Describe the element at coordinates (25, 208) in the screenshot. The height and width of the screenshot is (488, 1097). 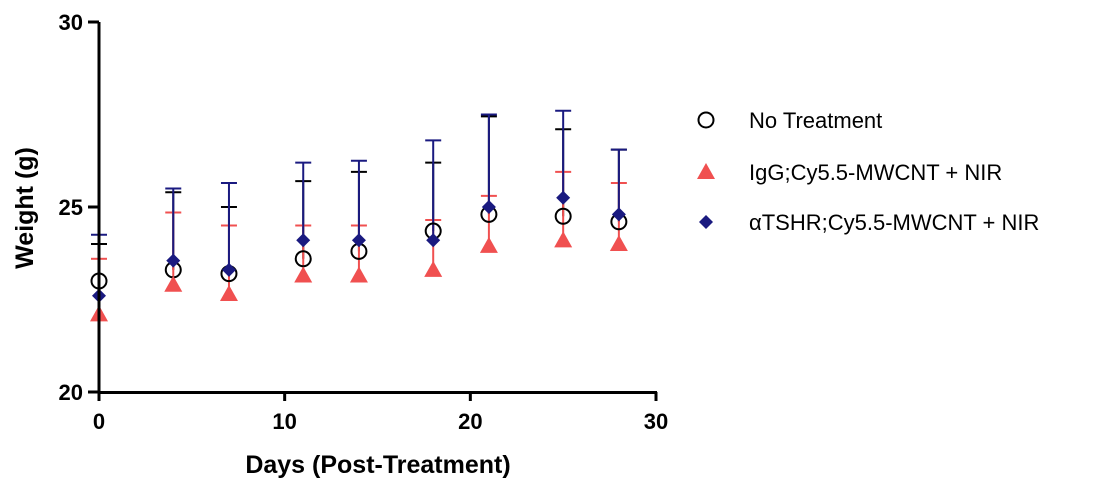
I see `y-axis-title: Weight (g)` at that location.